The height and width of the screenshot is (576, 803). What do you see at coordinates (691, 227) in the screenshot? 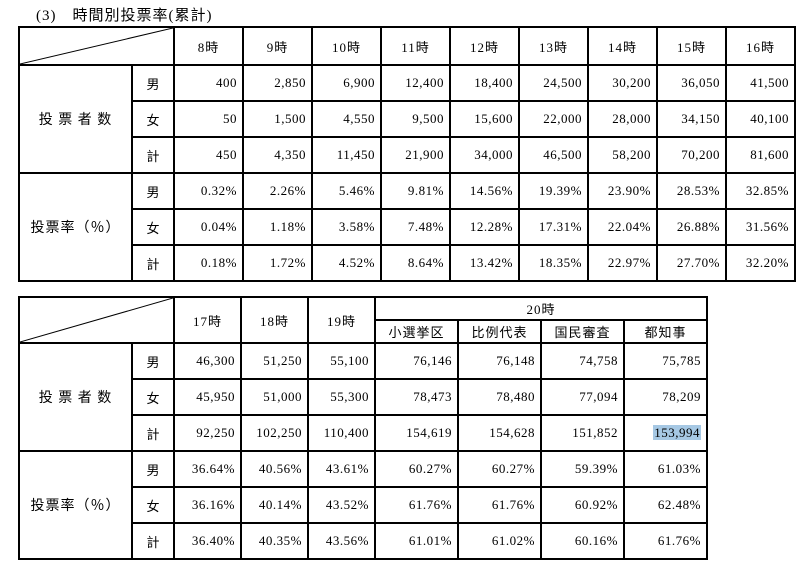
I see `cell: 26.88%` at bounding box center [691, 227].